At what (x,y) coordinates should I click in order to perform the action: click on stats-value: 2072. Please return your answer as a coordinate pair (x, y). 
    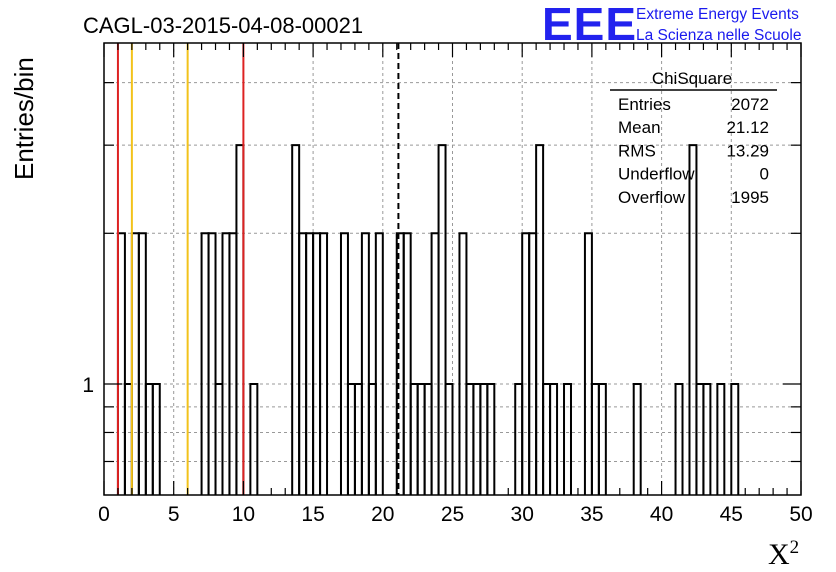
    Looking at the image, I should click on (750, 104).